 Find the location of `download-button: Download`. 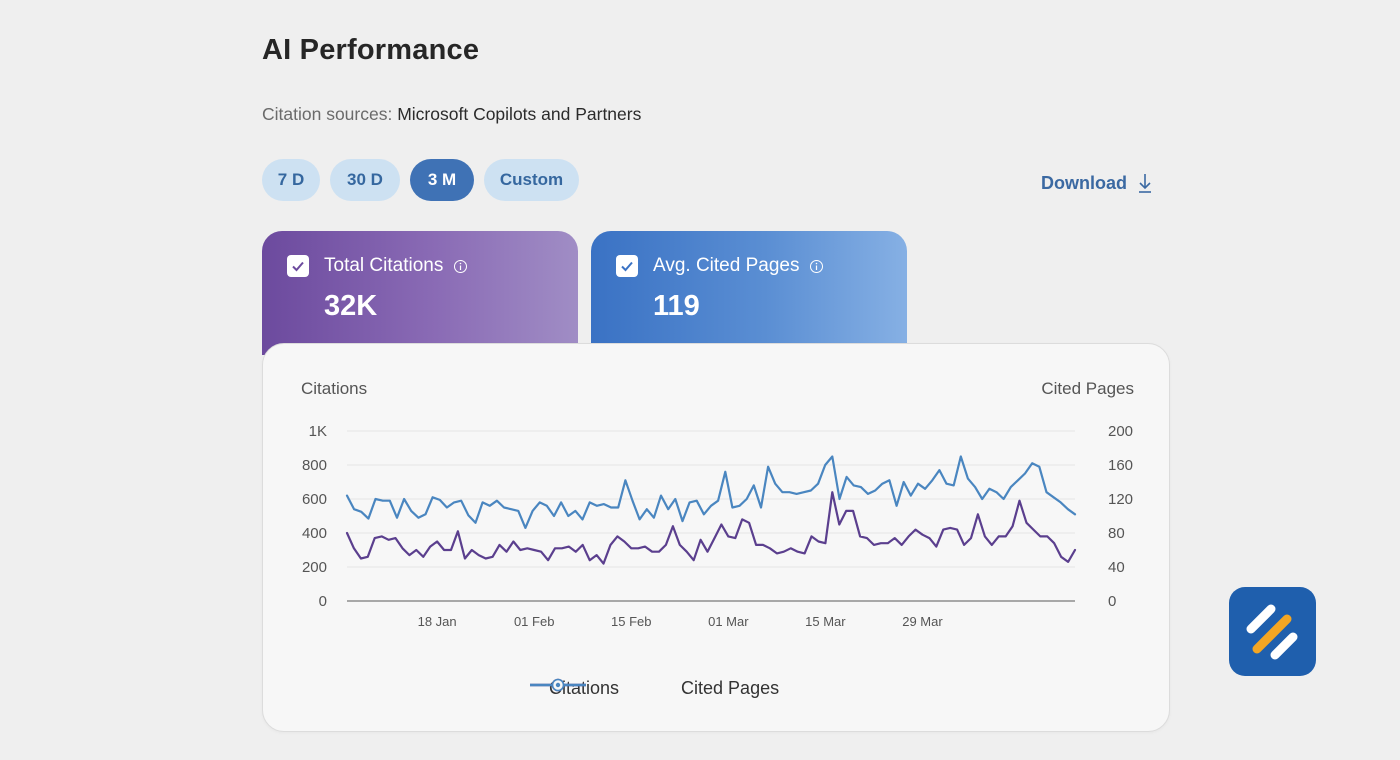

download-button: Download is located at coordinates (1097, 183).